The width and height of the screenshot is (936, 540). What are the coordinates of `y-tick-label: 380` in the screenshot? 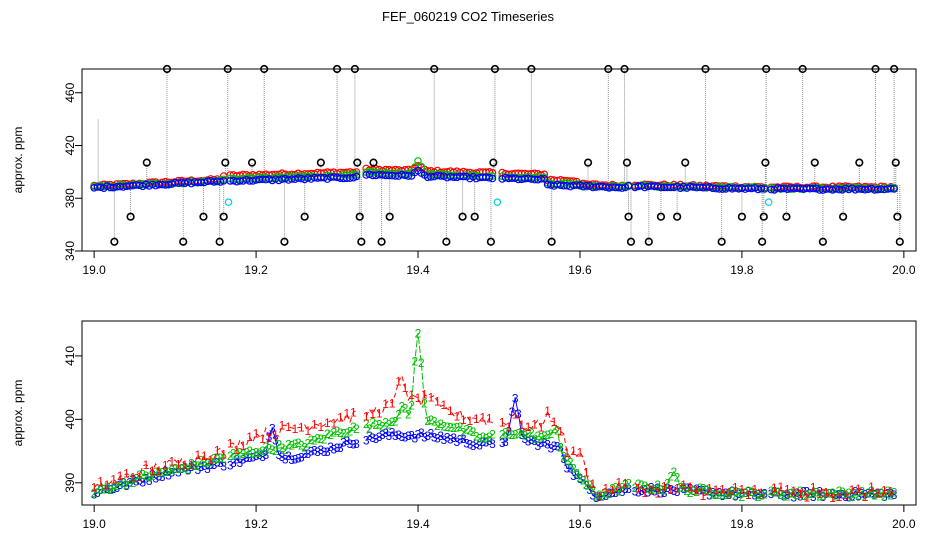 It's located at (70, 198).